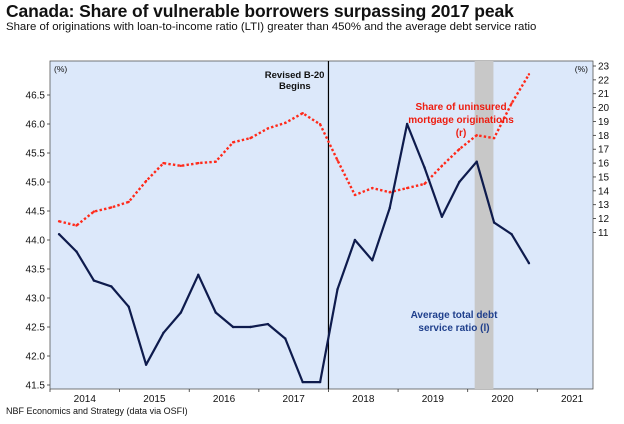 The image size is (624, 424). I want to click on right-tick-label: 13, so click(604, 205).